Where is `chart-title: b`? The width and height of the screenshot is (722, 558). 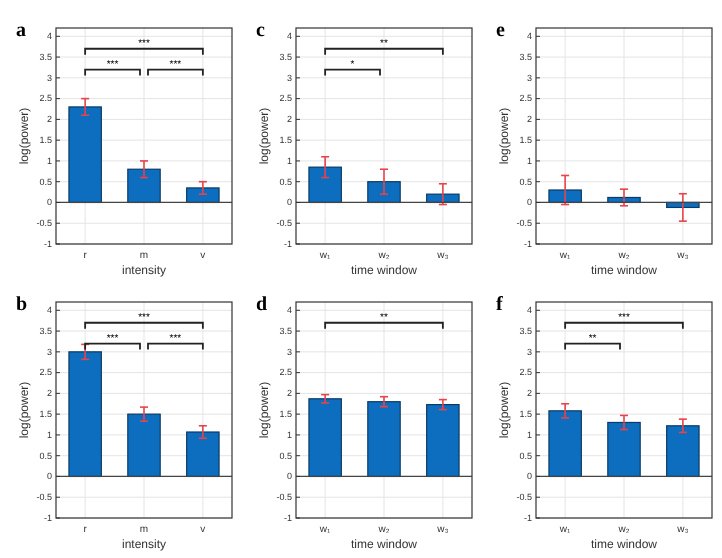
chart-title: b is located at coordinates (22, 305).